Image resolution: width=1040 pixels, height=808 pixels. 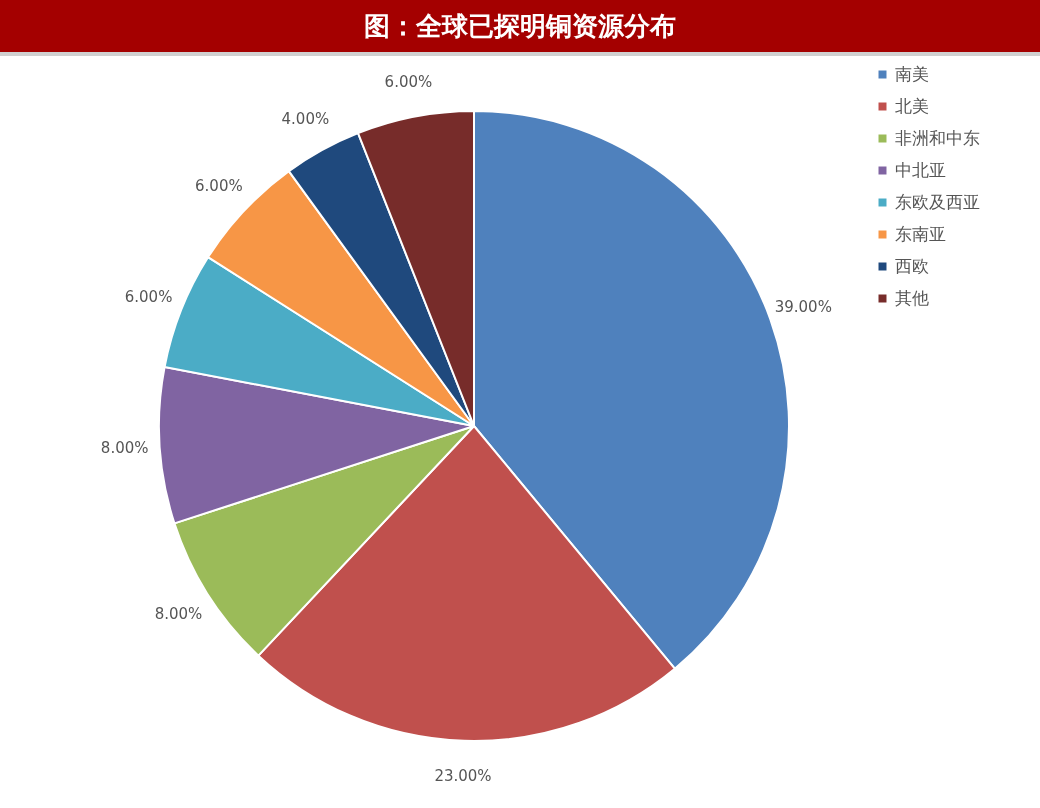 I want to click on legend-label: 东南亚, so click(x=920, y=233).